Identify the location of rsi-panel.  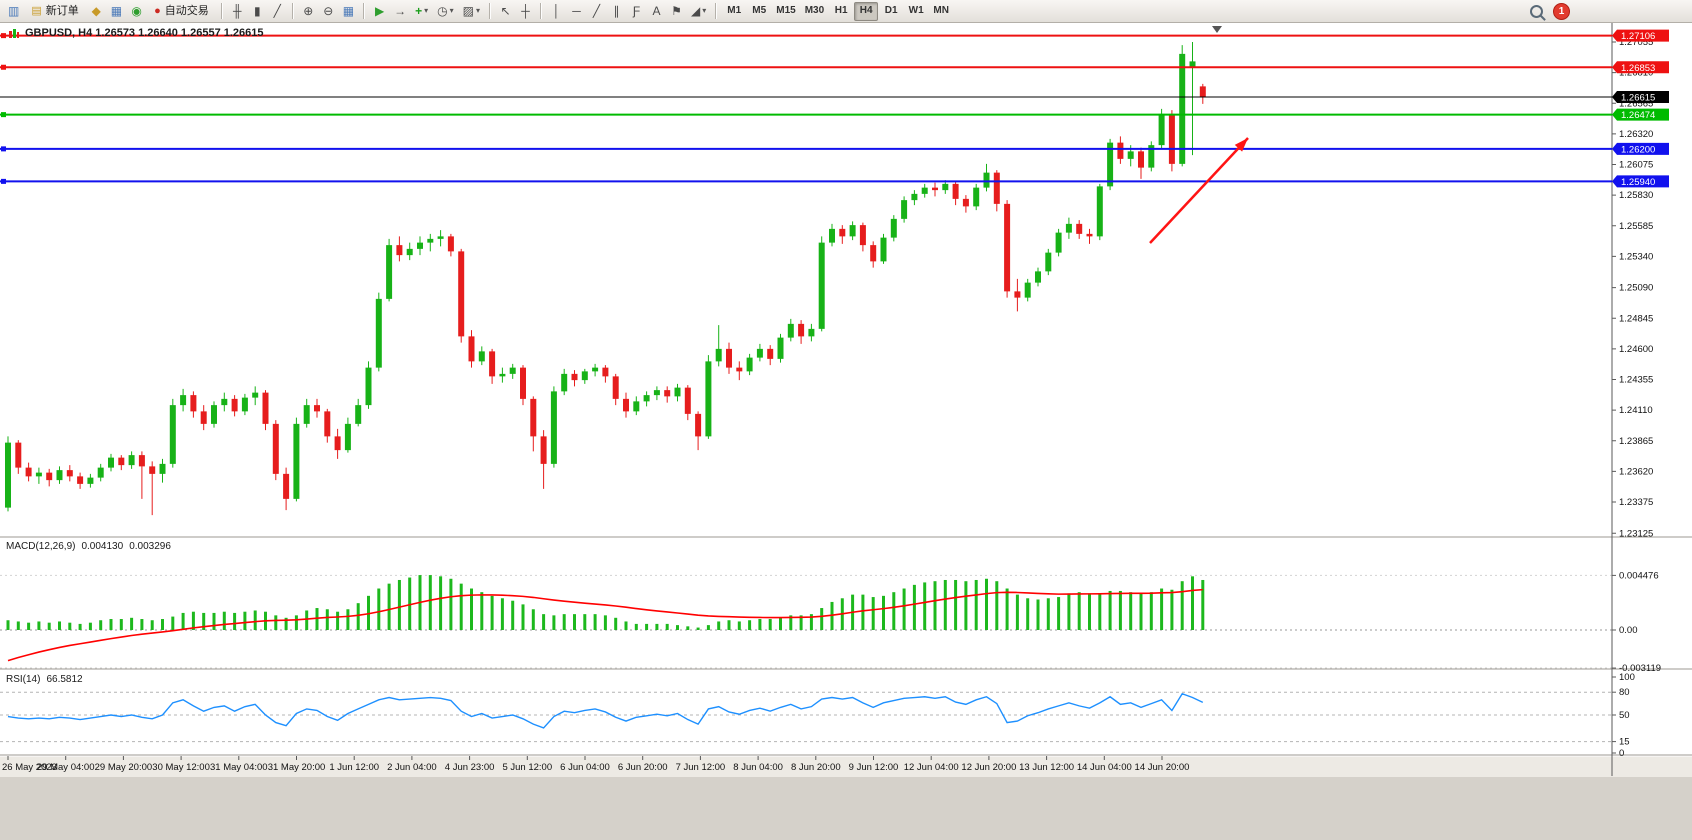
(806, 713).